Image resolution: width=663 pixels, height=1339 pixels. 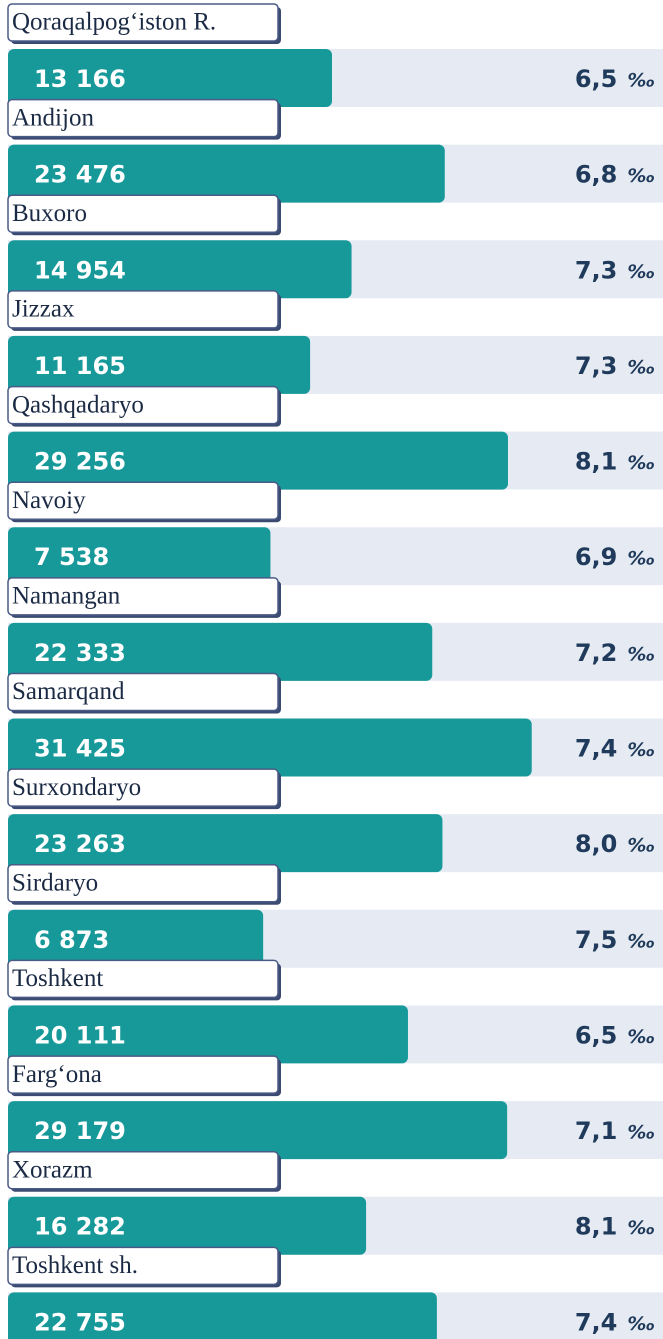 What do you see at coordinates (596, 557) in the screenshot?
I see `rate-label: 6,9` at bounding box center [596, 557].